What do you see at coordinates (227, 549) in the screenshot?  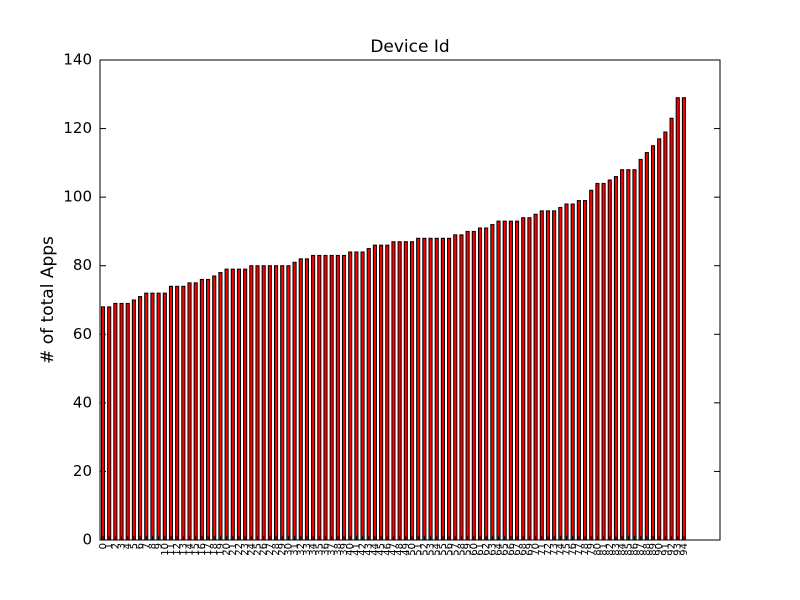 I see `x-tick-label: 20` at bounding box center [227, 549].